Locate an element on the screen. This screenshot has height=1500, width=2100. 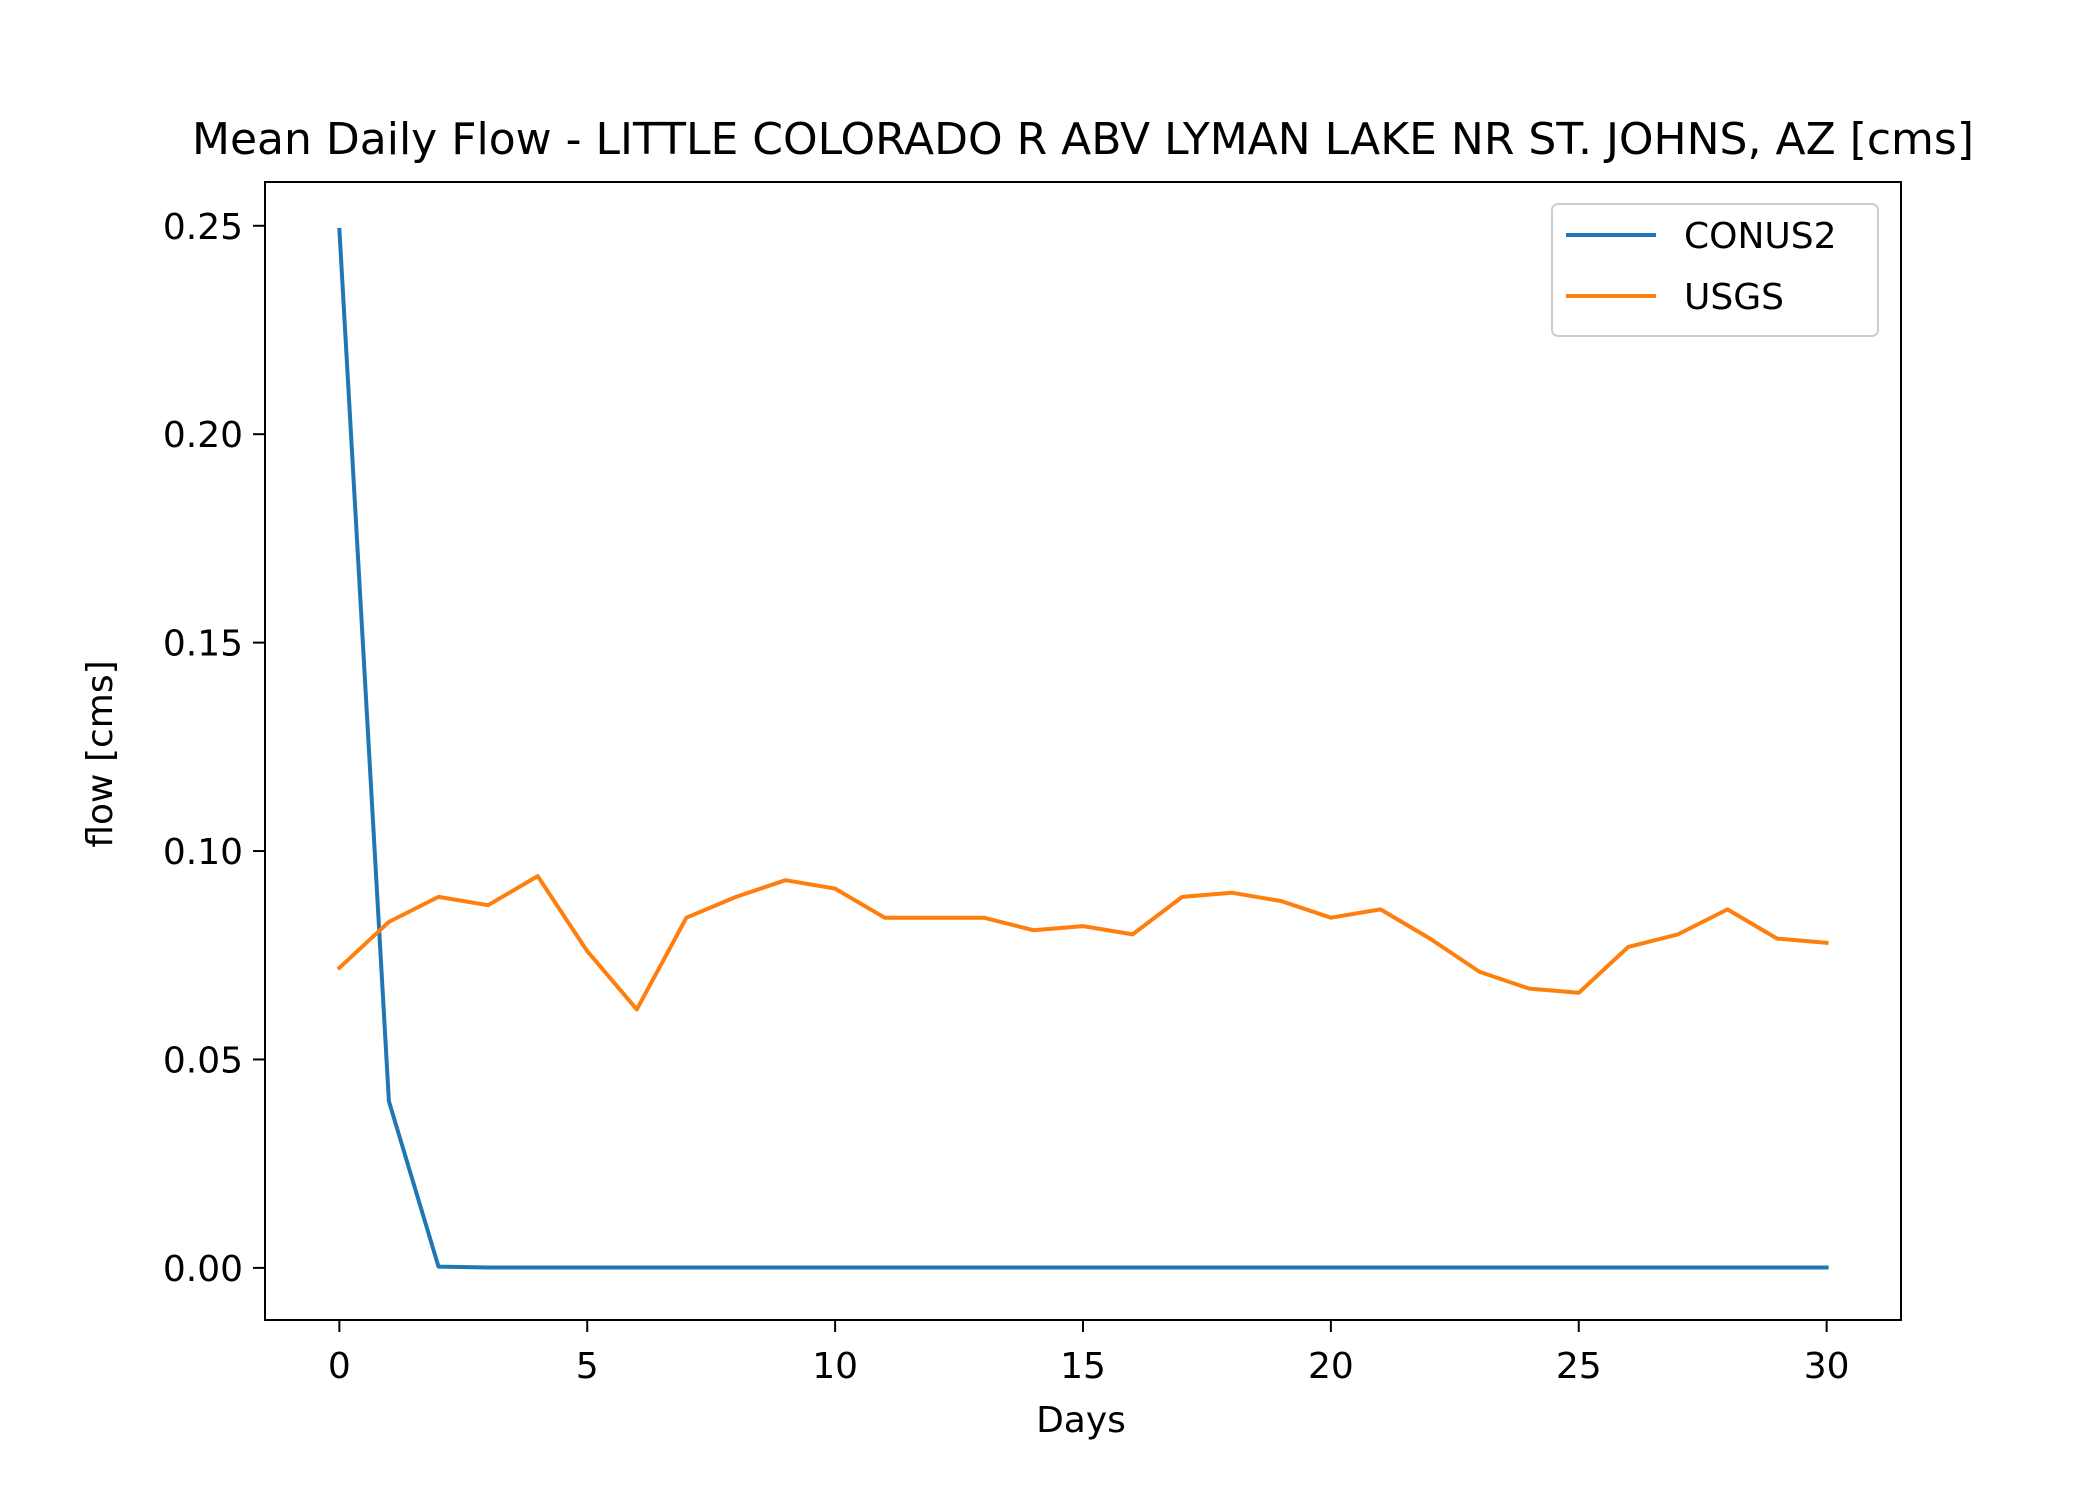
y-tick-label: 0.10 is located at coordinates (203, 852).